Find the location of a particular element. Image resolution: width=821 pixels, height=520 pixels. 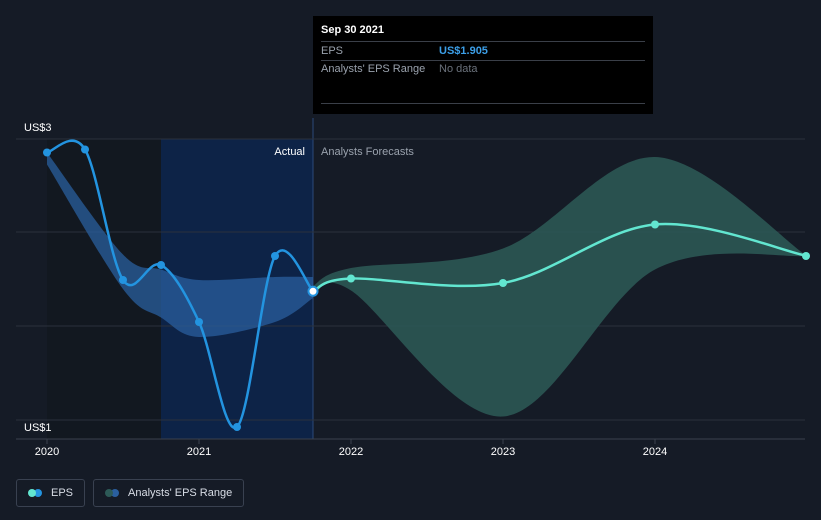

x-tick-label: 2022 is located at coordinates (351, 452).